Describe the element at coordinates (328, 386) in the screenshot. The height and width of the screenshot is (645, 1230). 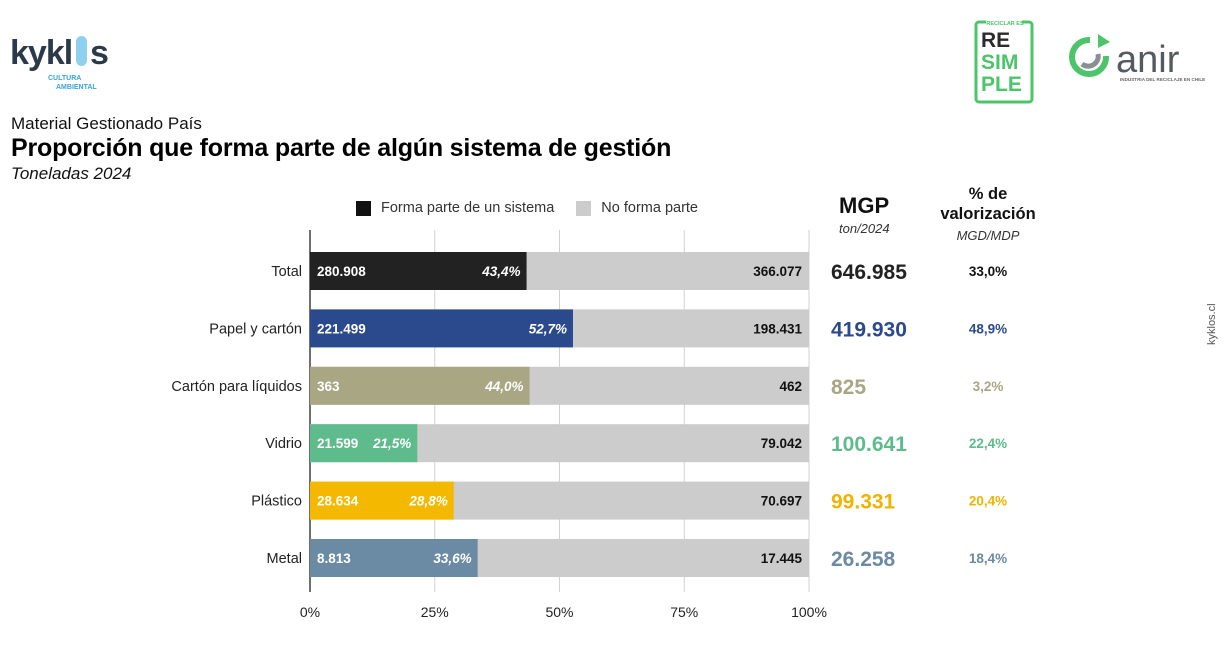
I see `forma-parte-value-label: 363` at that location.